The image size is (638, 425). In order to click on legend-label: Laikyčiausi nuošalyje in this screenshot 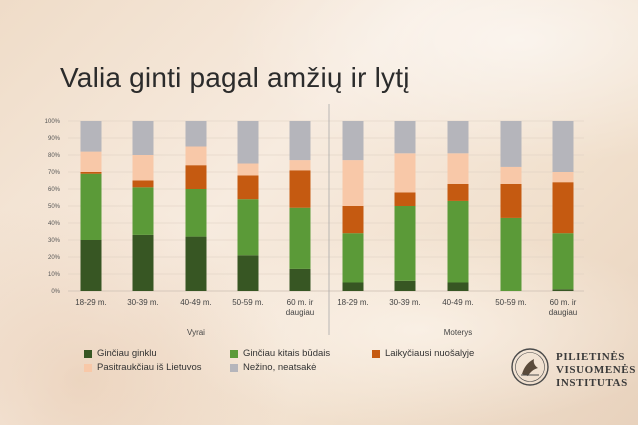, I will do `click(430, 353)`.